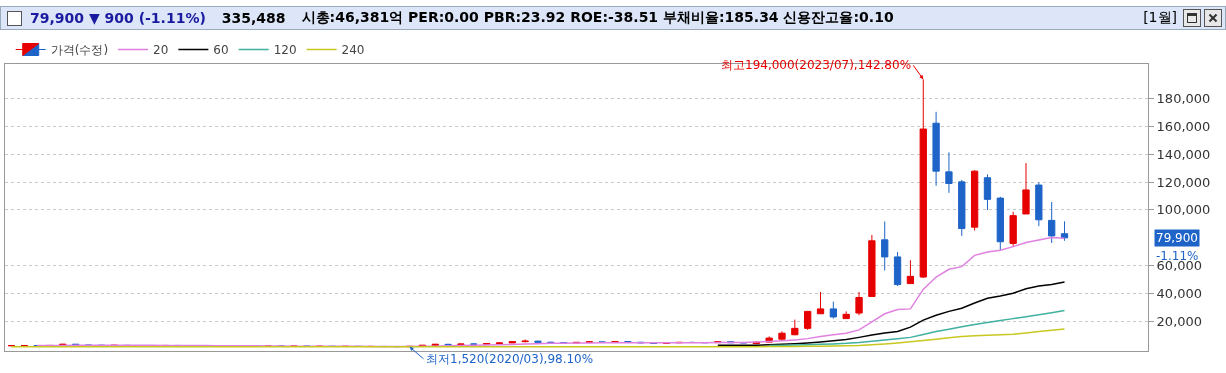 The width and height of the screenshot is (1226, 373). I want to click on text: [1월], so click(1160, 18).